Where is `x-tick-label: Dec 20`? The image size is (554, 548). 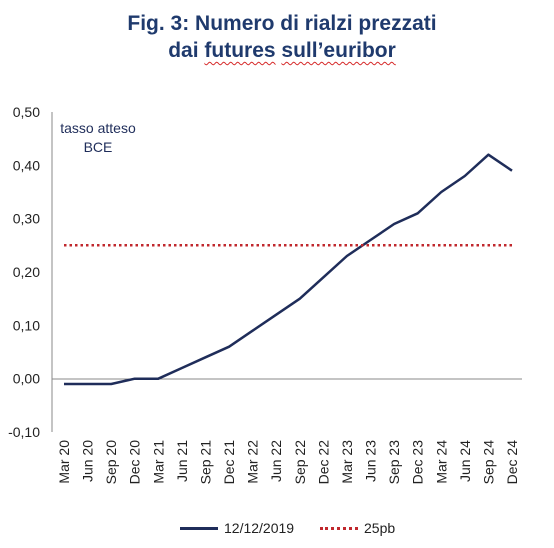 x-tick-label: Dec 20 is located at coordinates (135, 462).